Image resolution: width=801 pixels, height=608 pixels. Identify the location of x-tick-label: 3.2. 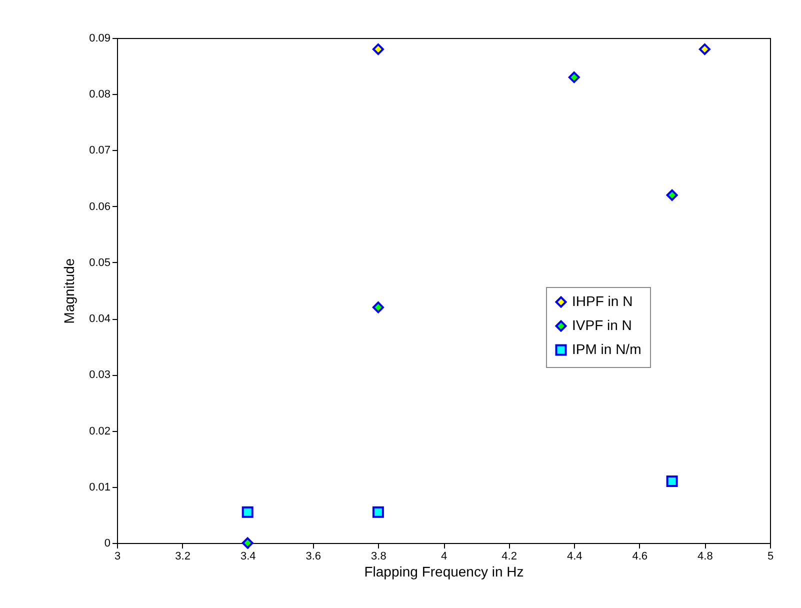
(182, 556).